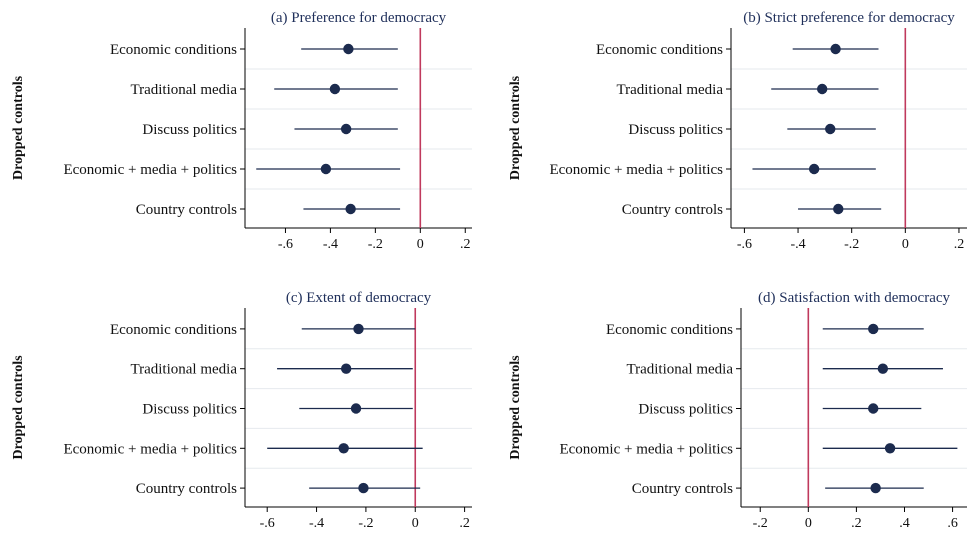 The image size is (971, 535). What do you see at coordinates (359, 18) in the screenshot?
I see `panel-title: (a) Preference for democracy` at bounding box center [359, 18].